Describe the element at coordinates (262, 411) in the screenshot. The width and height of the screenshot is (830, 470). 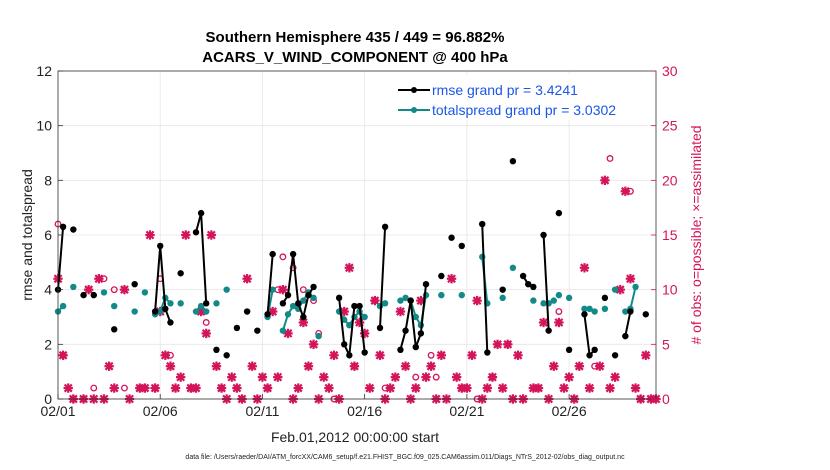
I see `x-tick-label: 02/11` at that location.